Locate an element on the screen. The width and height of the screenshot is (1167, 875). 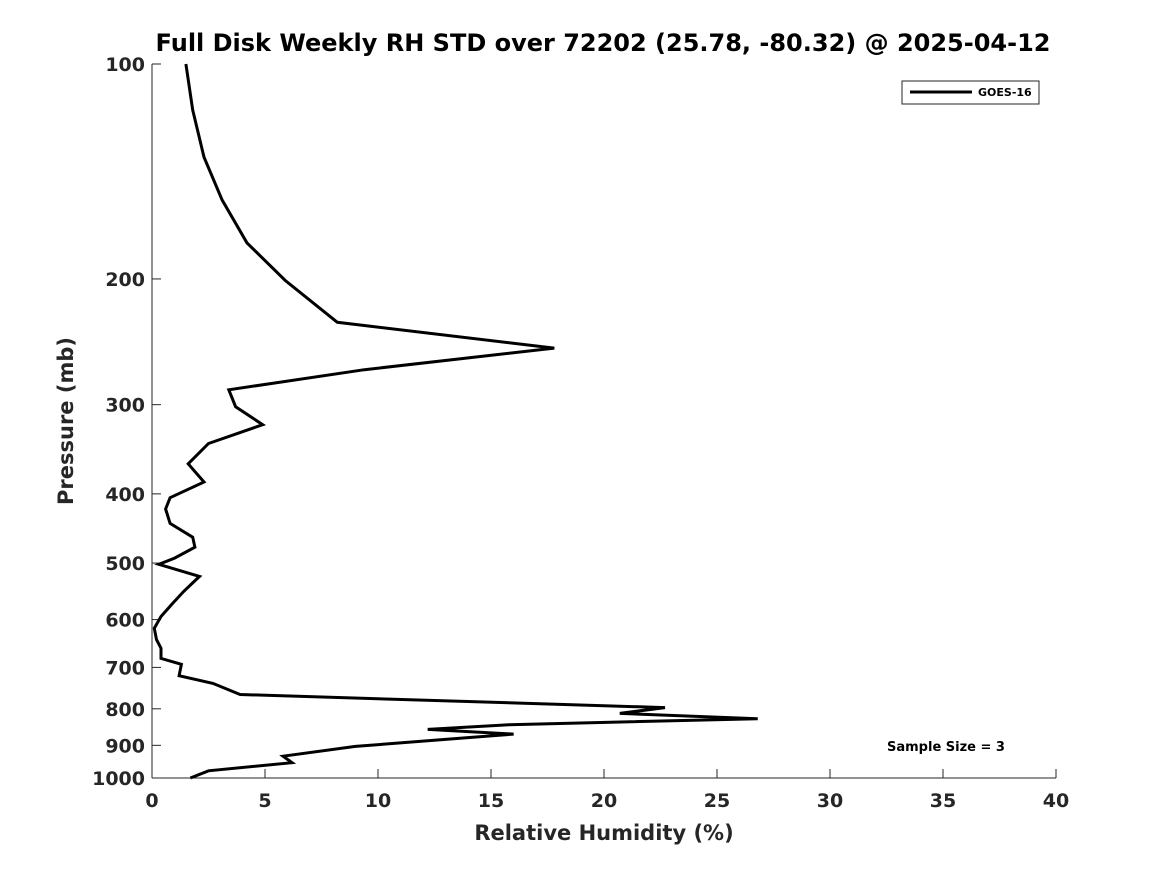
x-ticks: 0 5 10 15 20 25 30 35 40 is located at coordinates (607, 790).